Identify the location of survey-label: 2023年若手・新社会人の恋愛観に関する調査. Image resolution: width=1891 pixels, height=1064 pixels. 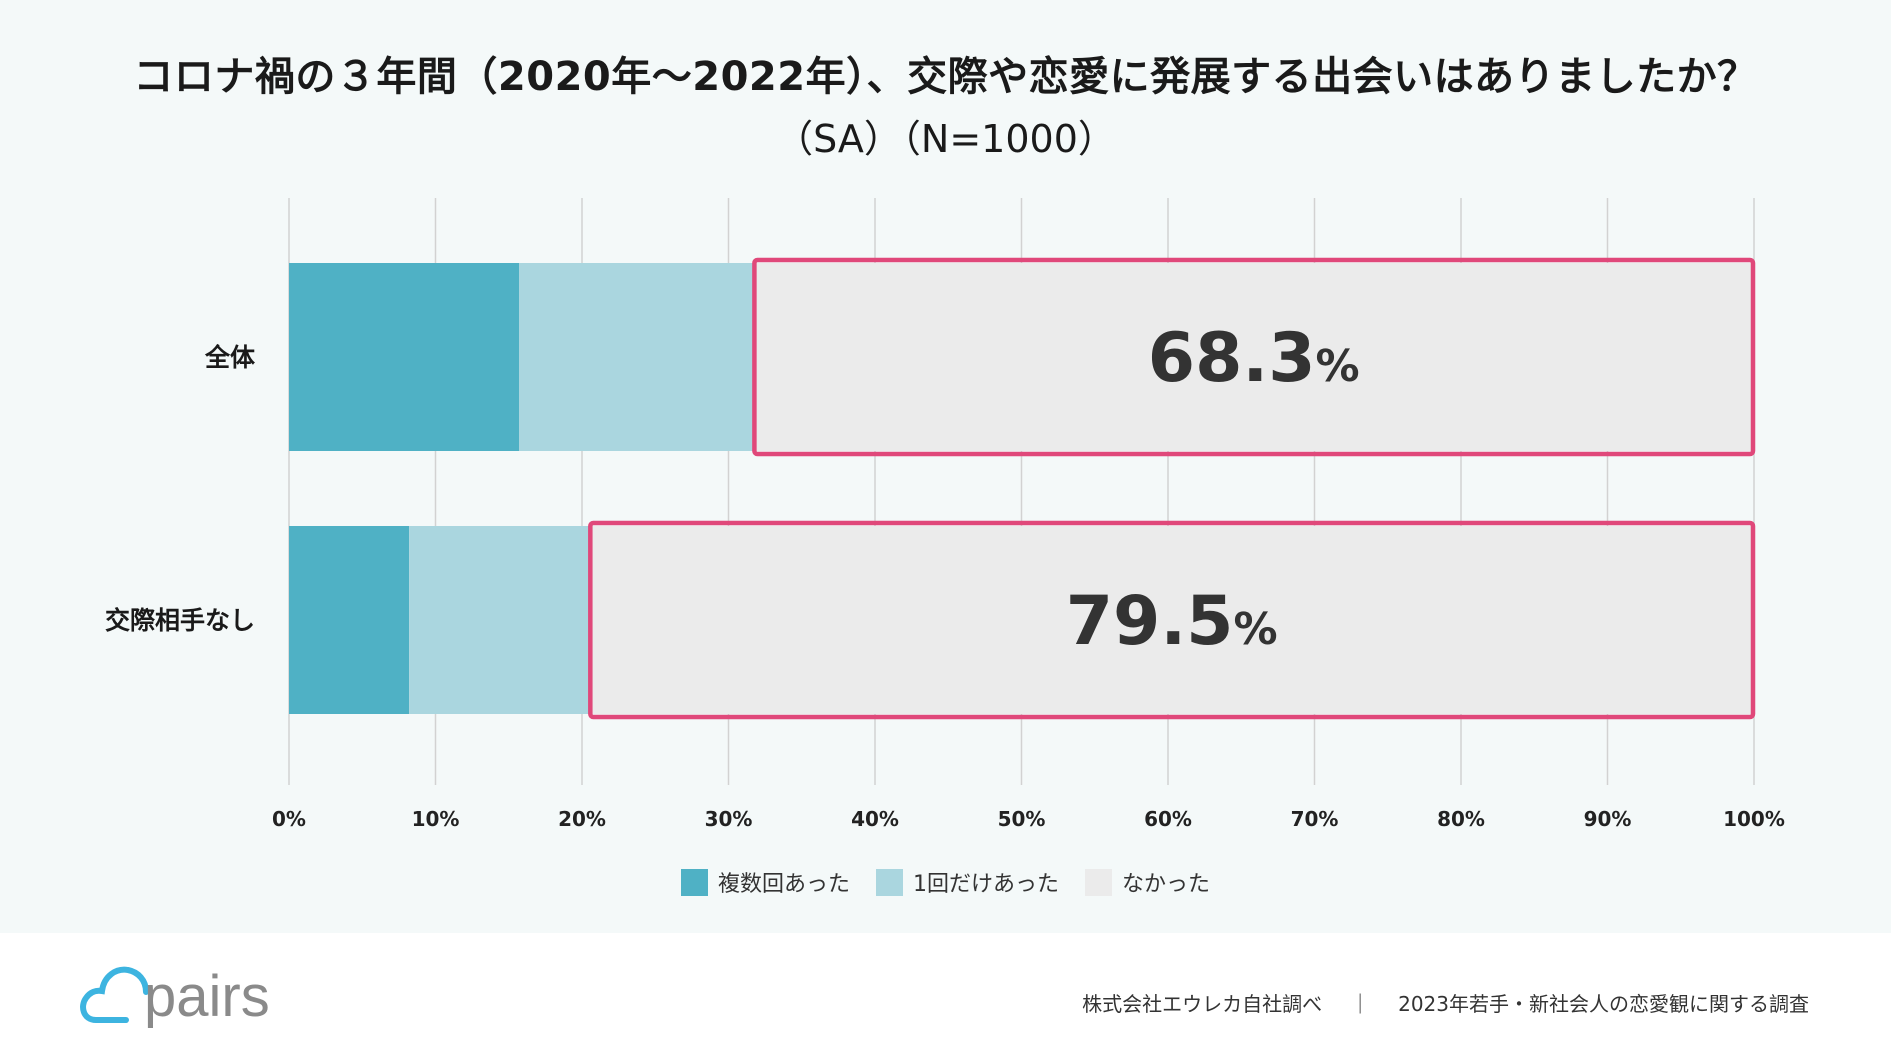
(1603, 1004).